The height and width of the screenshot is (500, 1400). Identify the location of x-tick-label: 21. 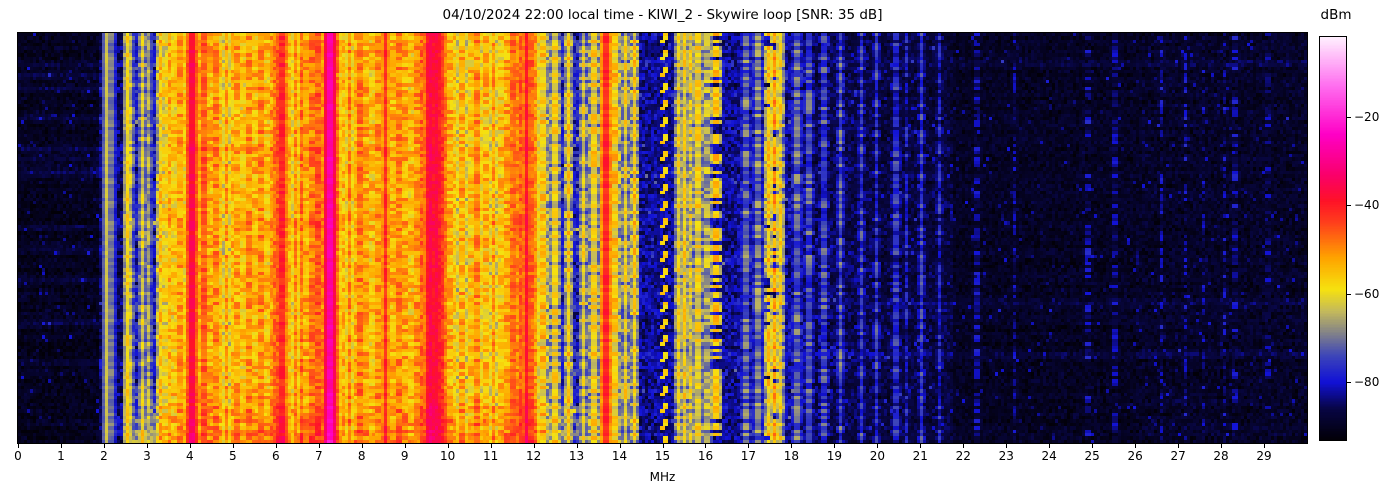
(920, 456).